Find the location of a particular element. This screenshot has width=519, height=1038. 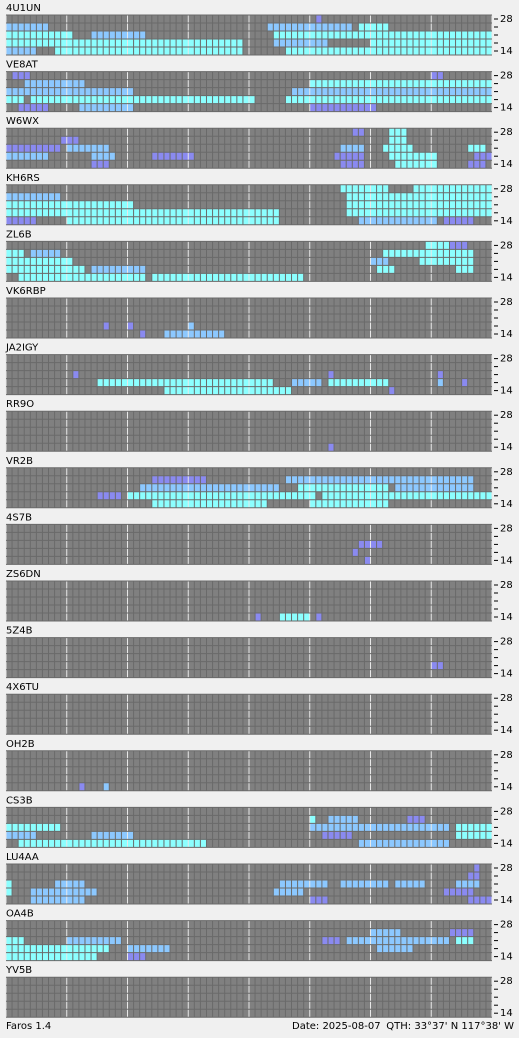

app-version: Faros 1.4 is located at coordinates (28, 1026).